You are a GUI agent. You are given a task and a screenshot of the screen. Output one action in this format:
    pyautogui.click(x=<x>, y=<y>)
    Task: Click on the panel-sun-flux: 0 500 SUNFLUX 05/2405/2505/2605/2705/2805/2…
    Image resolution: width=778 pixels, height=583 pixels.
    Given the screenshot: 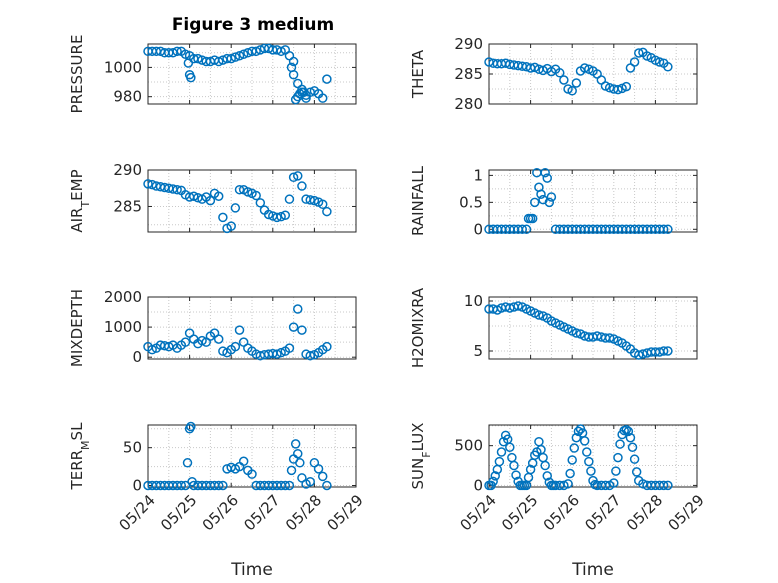 What is the action you would take?
    pyautogui.click(x=558, y=479)
    